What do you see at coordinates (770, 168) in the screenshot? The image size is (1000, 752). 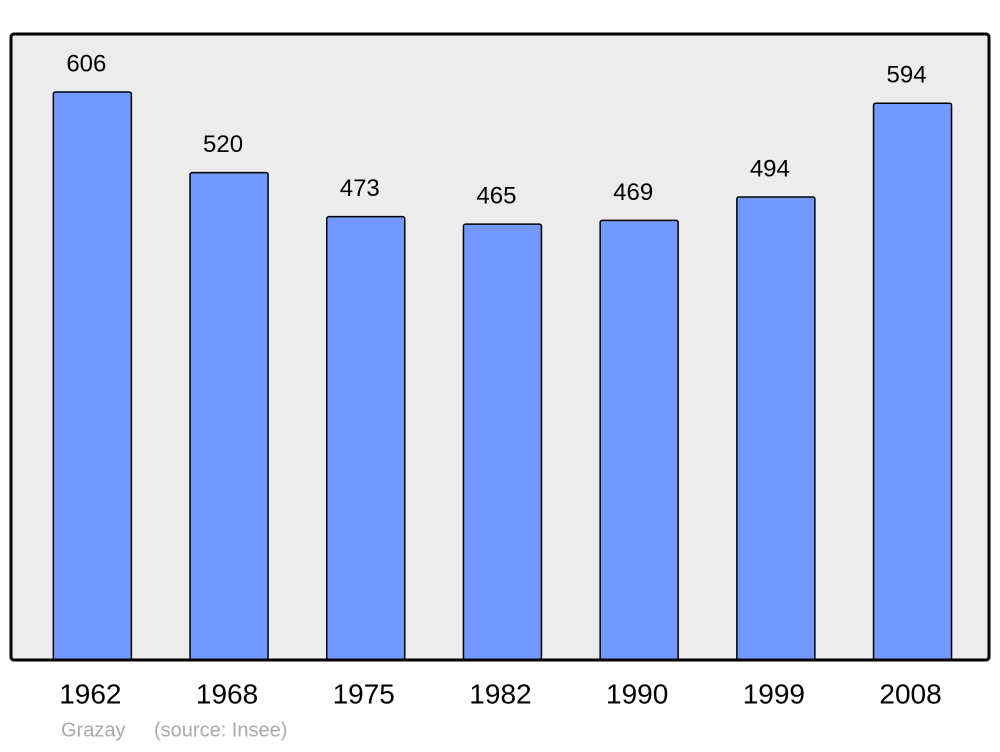 I see `value-label: 494` at bounding box center [770, 168].